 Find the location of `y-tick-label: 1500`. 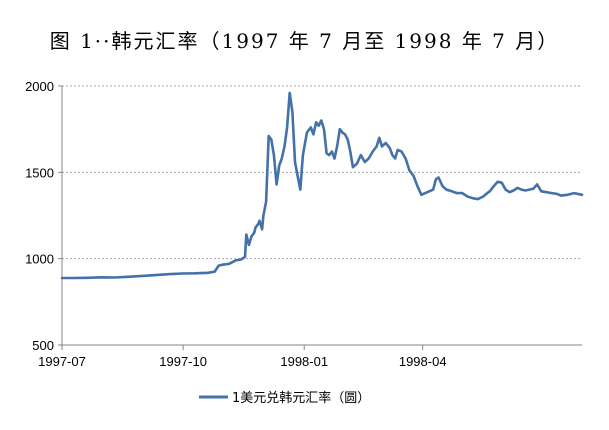

y-tick-label: 1500 is located at coordinates (39, 172).